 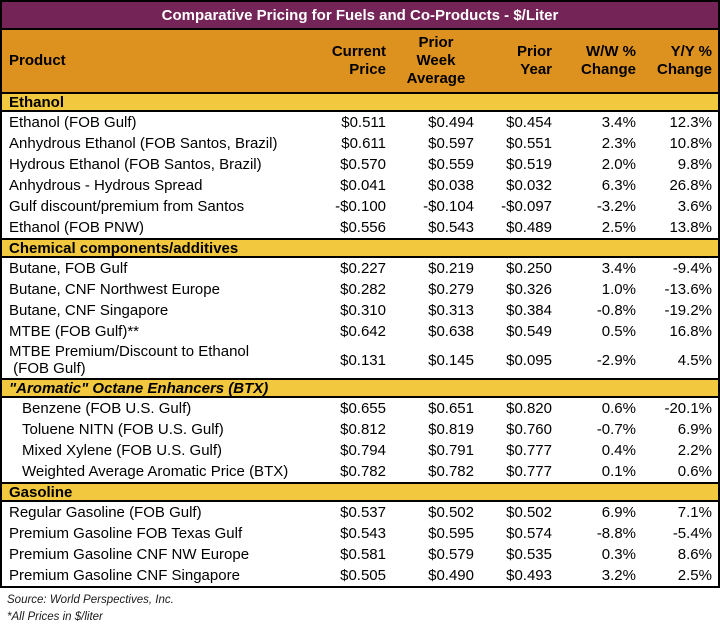 What do you see at coordinates (448, 206) in the screenshot?
I see `prior-week-average-cell: -$0.104` at bounding box center [448, 206].